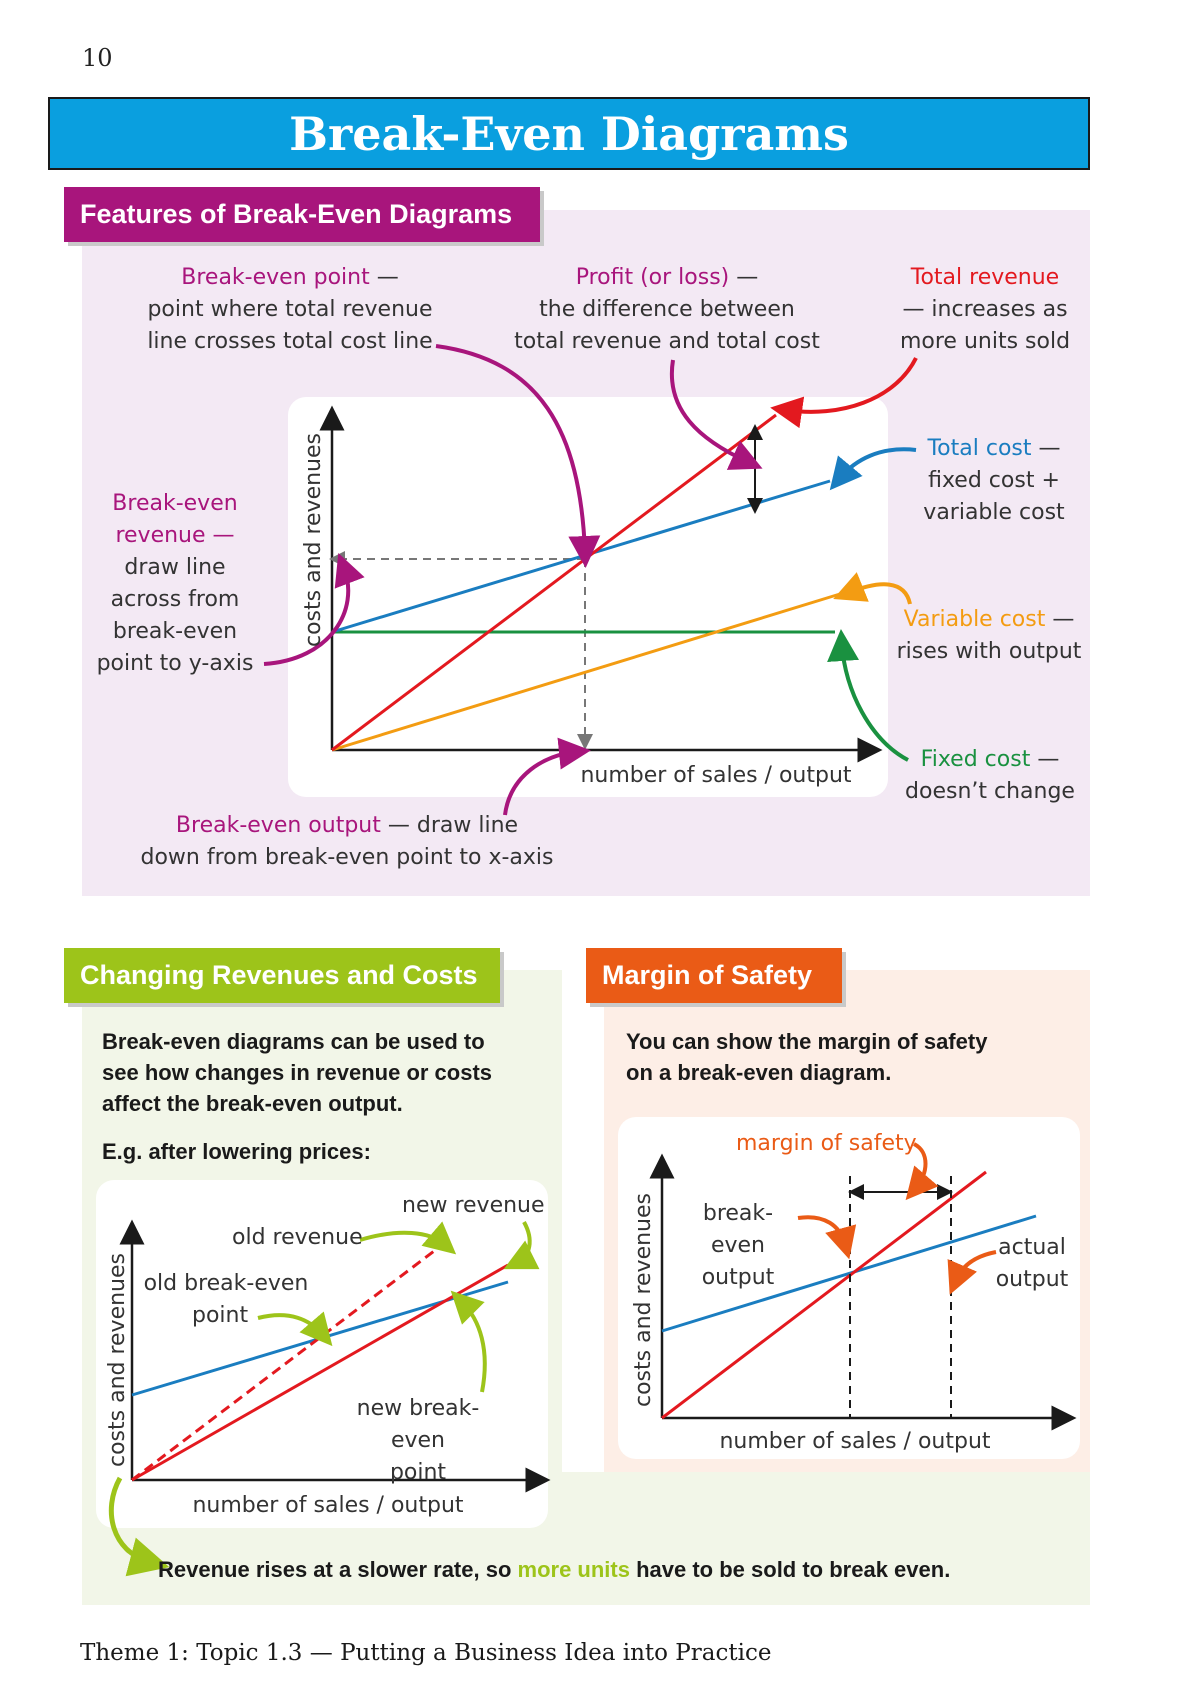 This screenshot has width=1200, height=1703. I want to click on old-revenue-arrow-front, so click(408, 1238).